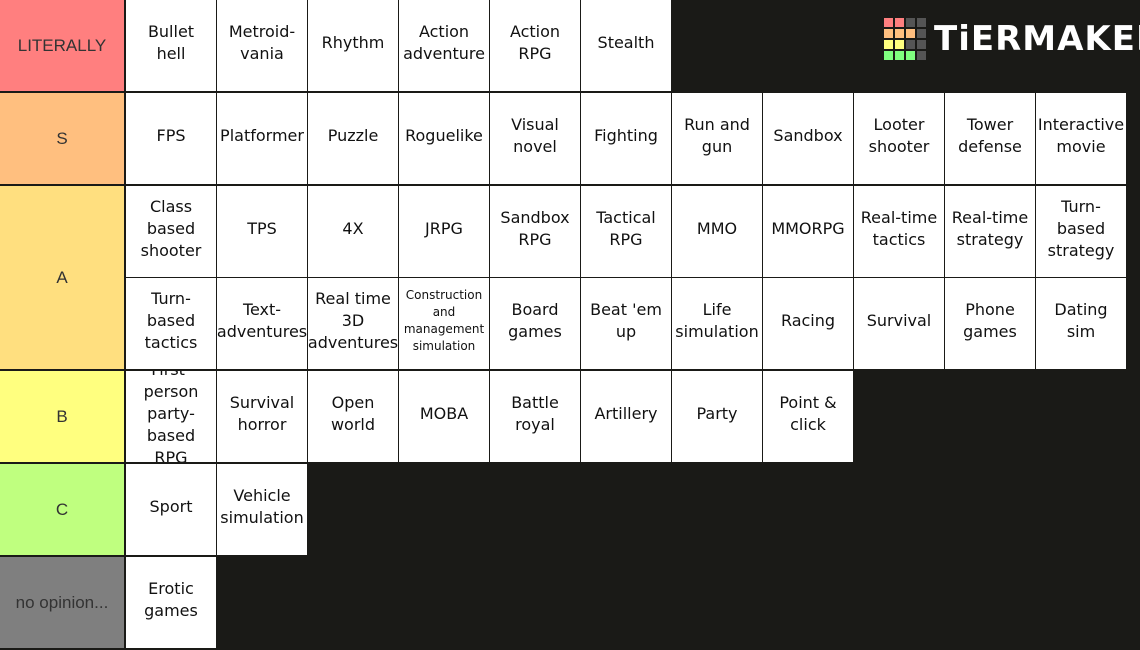 This screenshot has width=1140, height=650. I want to click on tier-item: Interactive movie, so click(1081, 138).